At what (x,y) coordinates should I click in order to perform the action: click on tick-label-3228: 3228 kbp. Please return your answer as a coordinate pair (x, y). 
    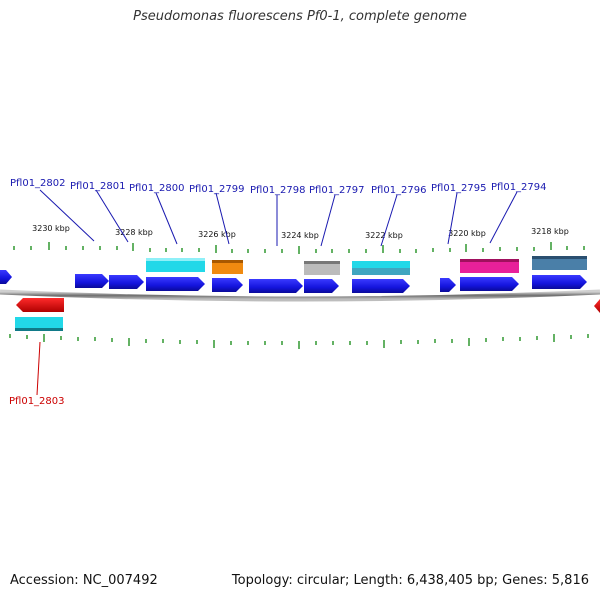
    Looking at the image, I should click on (134, 232).